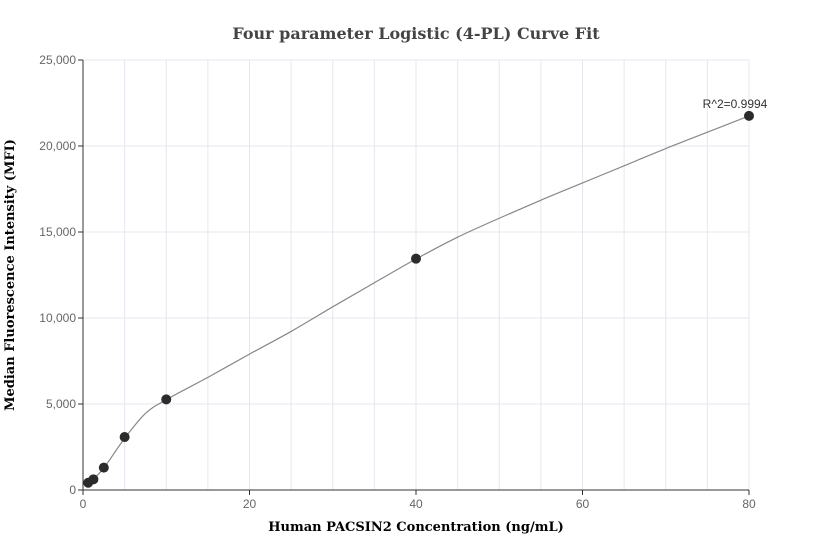 The width and height of the screenshot is (832, 560). Describe the element at coordinates (250, 504) in the screenshot. I see `x-tick-label-1: 20` at that location.